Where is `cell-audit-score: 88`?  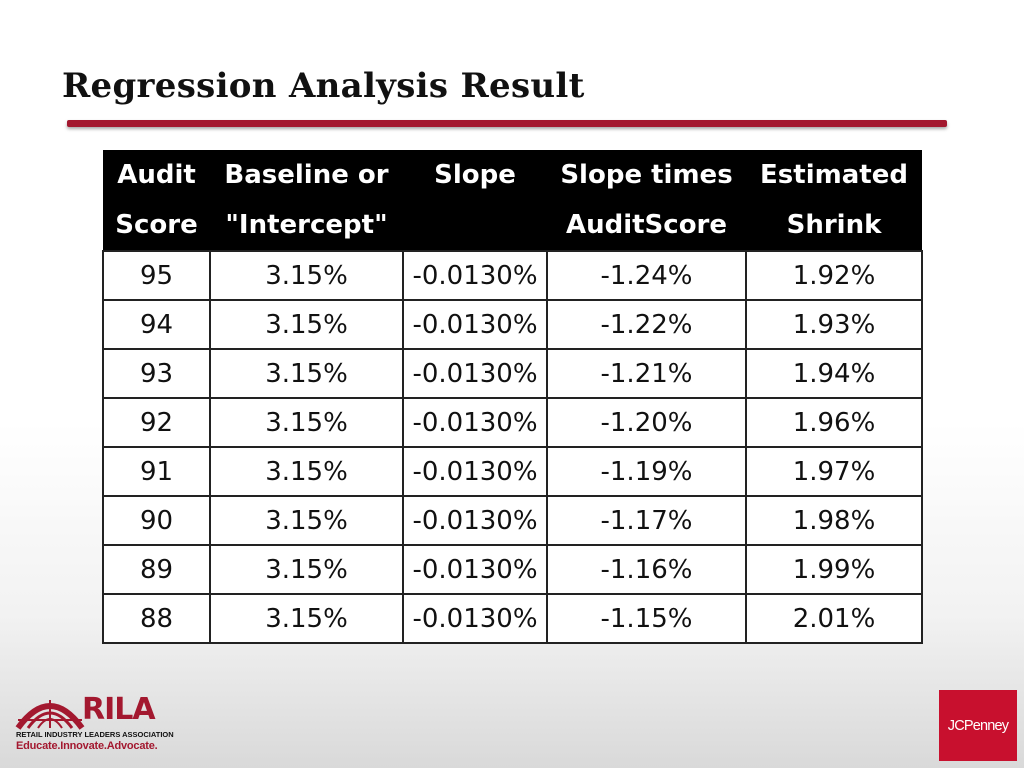 cell-audit-score: 88 is located at coordinates (156, 618).